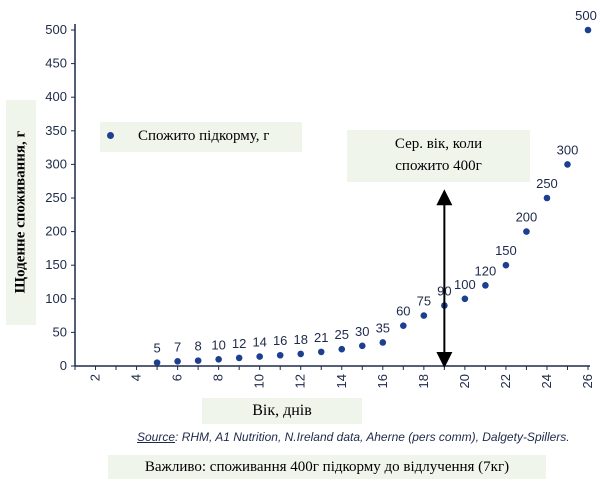 This screenshot has height=481, width=602. What do you see at coordinates (56, 264) in the screenshot?
I see `y-tick-label: 150` at bounding box center [56, 264].